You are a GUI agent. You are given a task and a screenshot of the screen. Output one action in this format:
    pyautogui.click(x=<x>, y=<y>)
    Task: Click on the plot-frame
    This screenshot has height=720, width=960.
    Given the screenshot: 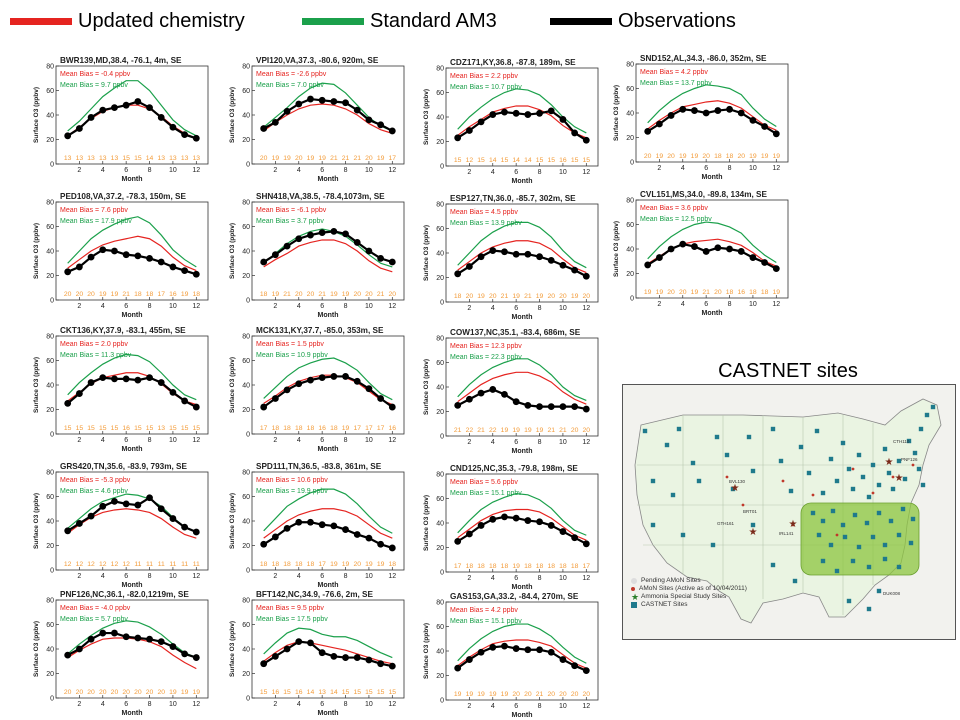 What is the action you would take?
    pyautogui.click(x=522, y=523)
    